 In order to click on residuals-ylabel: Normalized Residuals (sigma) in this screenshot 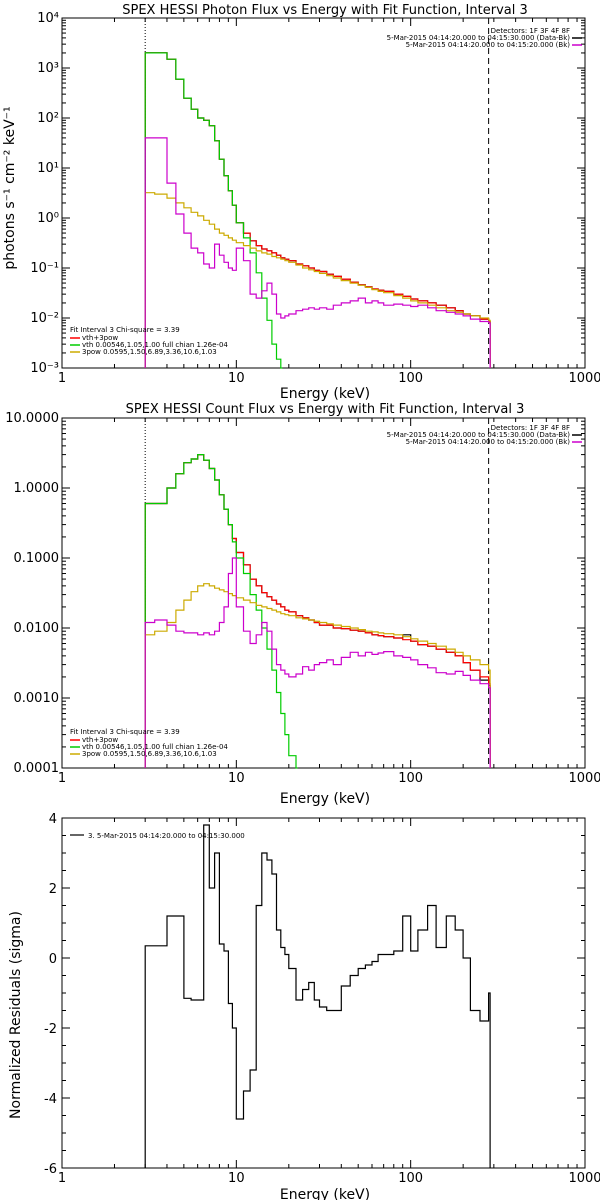, I will do `click(16, 1015)`.